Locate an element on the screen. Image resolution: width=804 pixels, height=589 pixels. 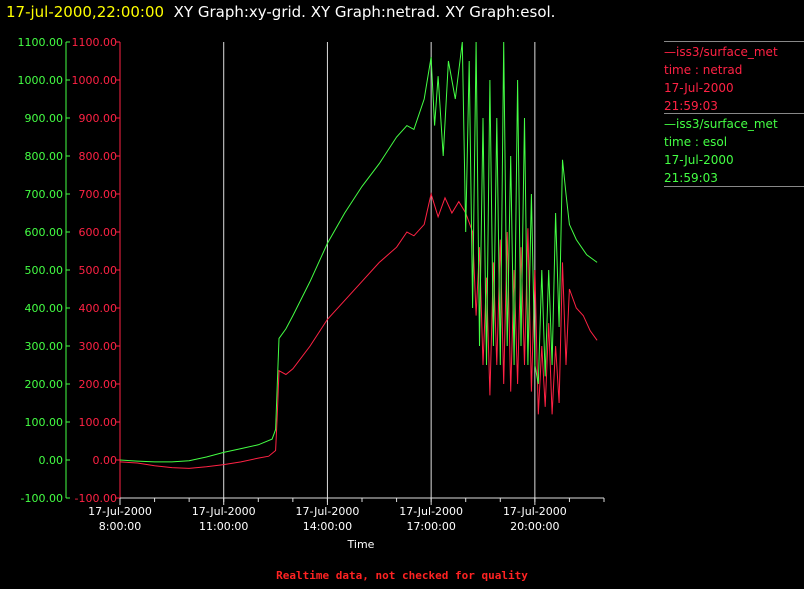
y-tick-label-netrad: 0.00 is located at coordinates (105, 460).